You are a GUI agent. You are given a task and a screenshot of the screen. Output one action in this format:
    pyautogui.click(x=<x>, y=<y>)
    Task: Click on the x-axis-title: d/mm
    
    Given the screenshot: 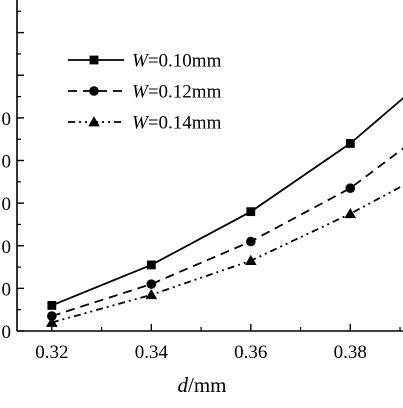 What is the action you would take?
    pyautogui.click(x=201, y=385)
    